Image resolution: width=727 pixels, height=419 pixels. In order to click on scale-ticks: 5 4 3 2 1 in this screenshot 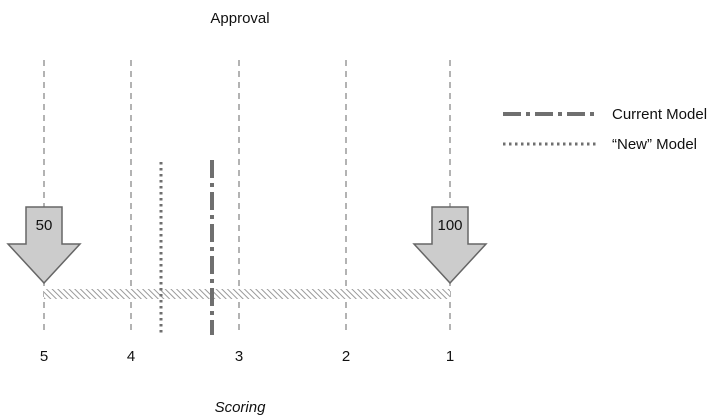, I will do `click(247, 356)`.